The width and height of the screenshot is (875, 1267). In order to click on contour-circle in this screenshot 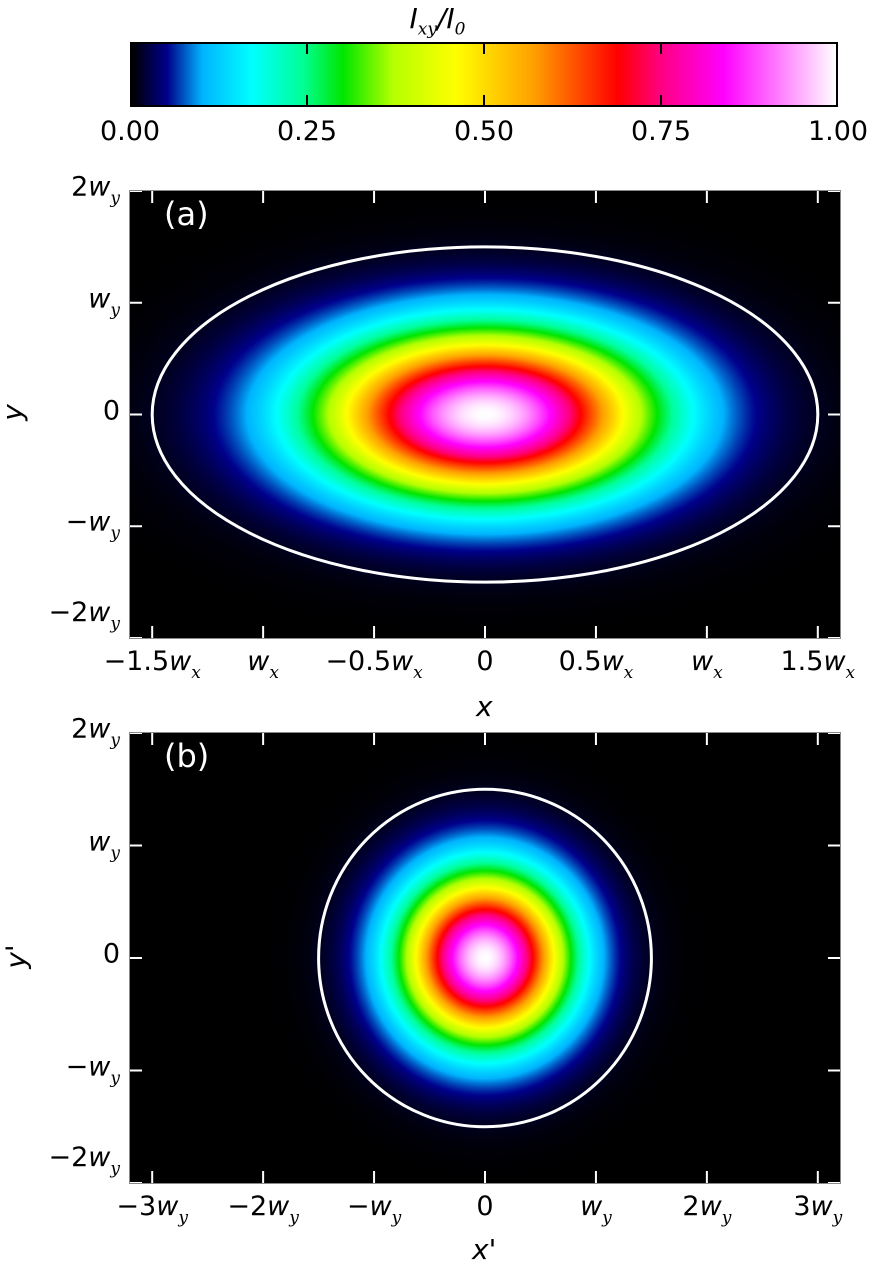, I will do `click(485, 958)`.